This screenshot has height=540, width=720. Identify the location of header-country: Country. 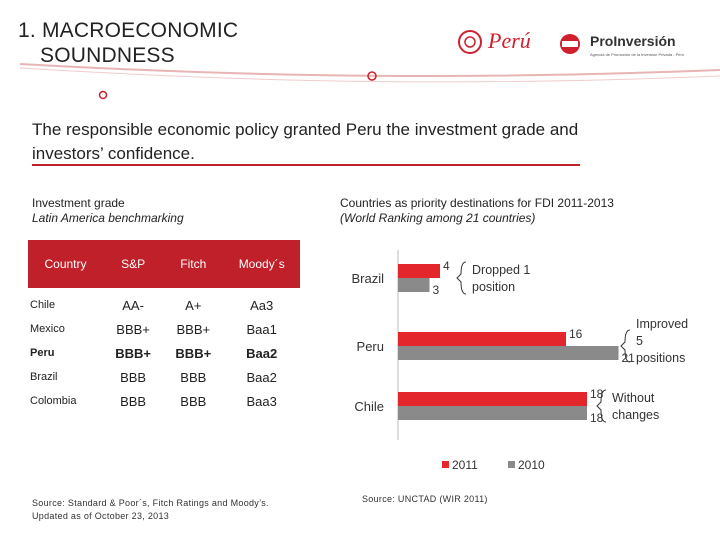
(65, 264).